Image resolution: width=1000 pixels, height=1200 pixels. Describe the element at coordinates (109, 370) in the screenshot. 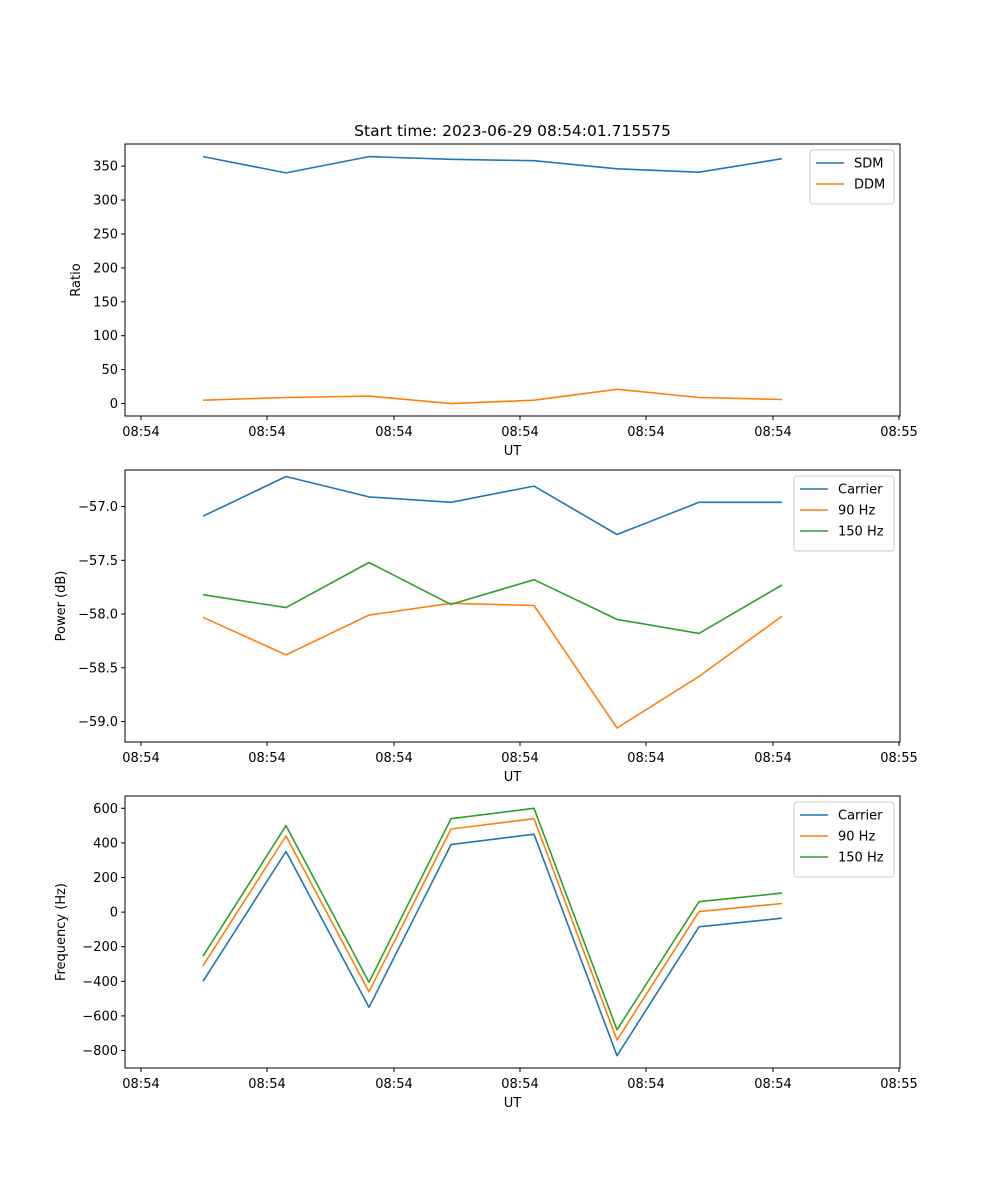

I see `y-tick-label: 50` at that location.